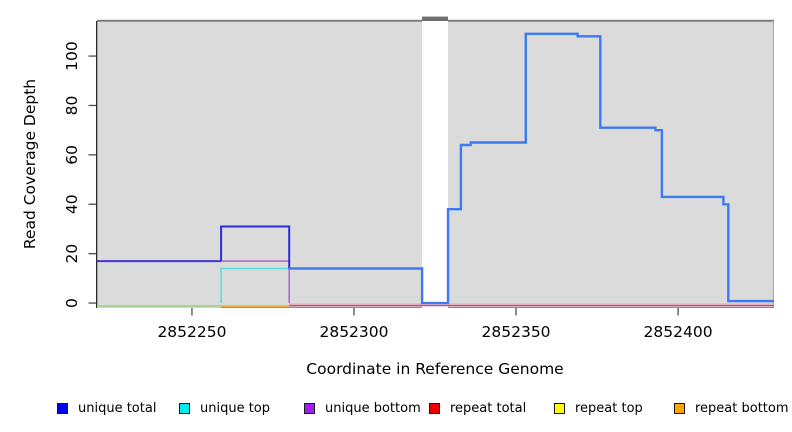 The width and height of the screenshot is (792, 432). I want to click on y-tick-label: 40, so click(72, 204).